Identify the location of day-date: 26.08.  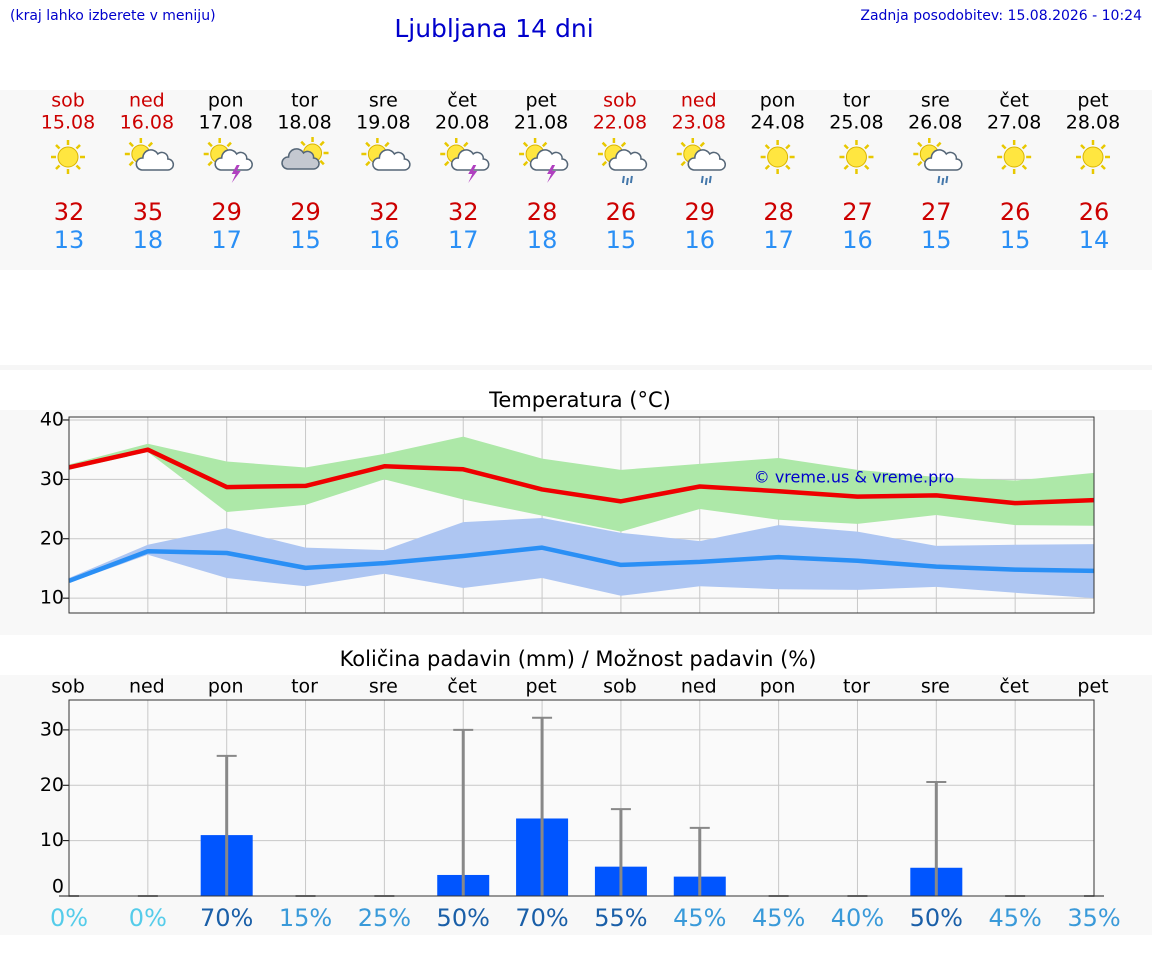
(935, 123).